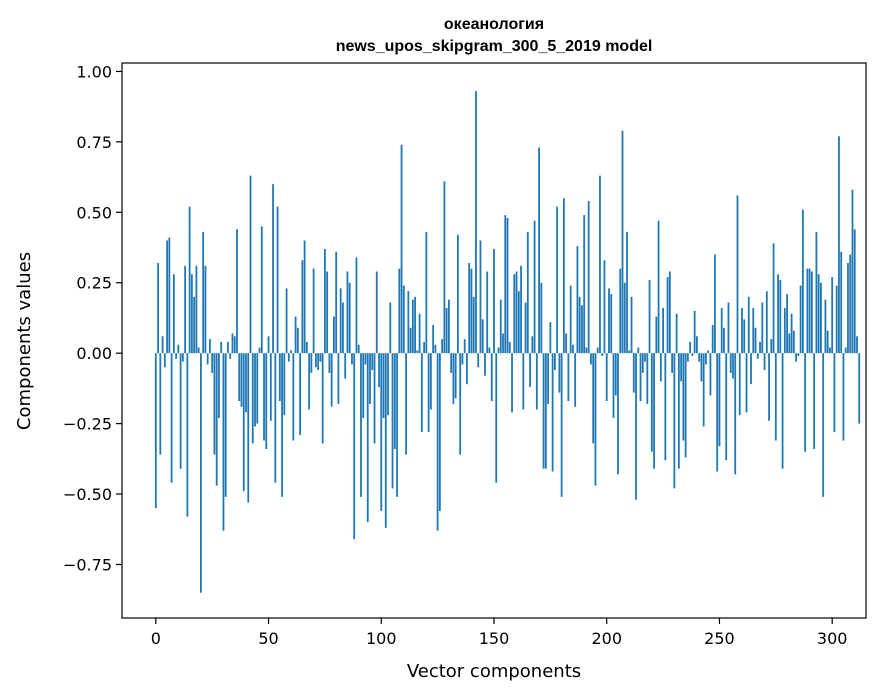 The width and height of the screenshot is (880, 696). I want to click on y-tick-label: 0.50, so click(94, 212).